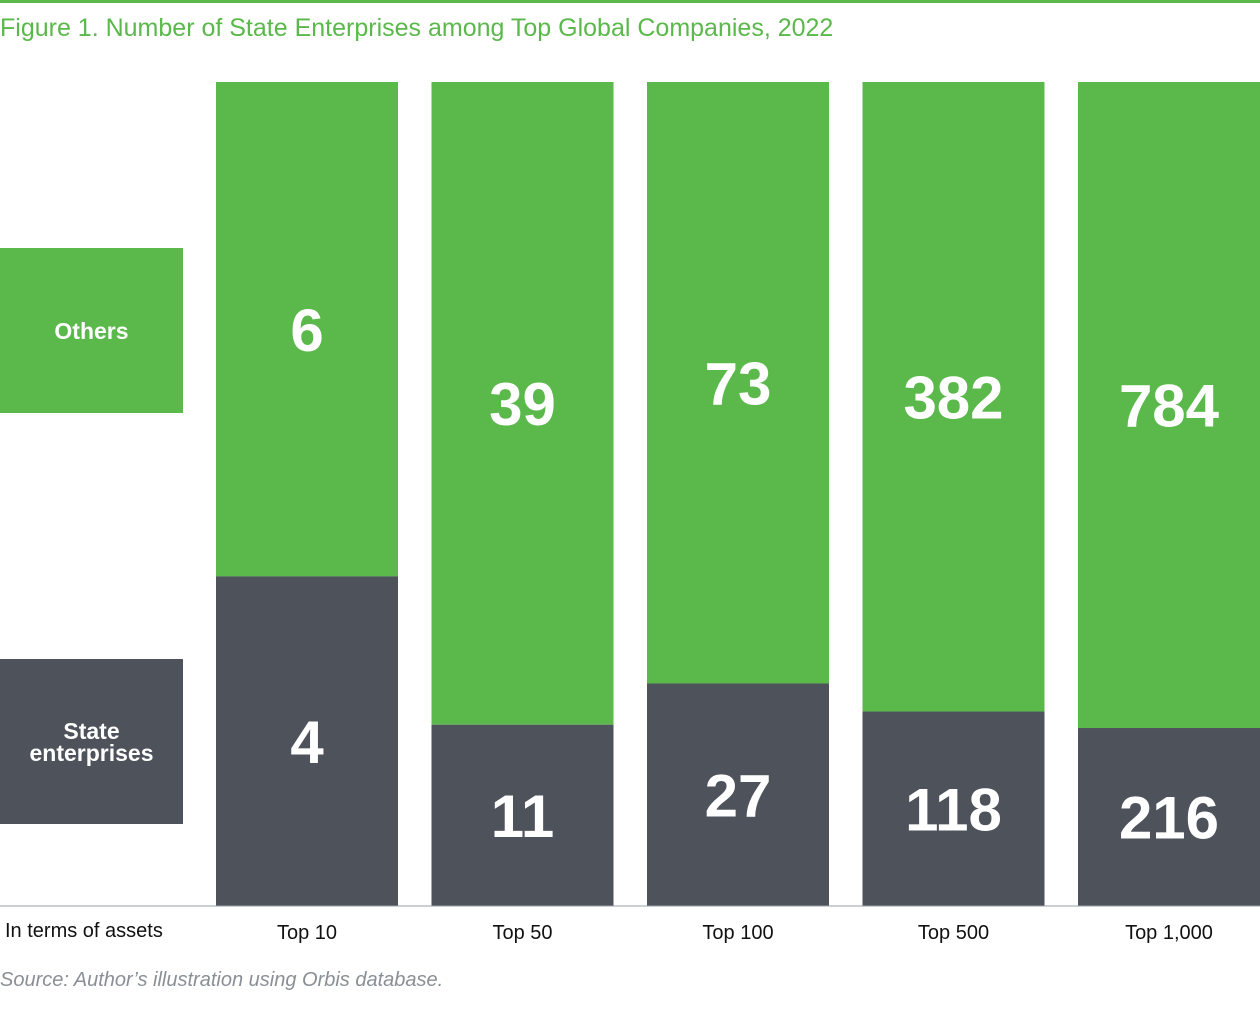 Image resolution: width=1260 pixels, height=1035 pixels. I want to click on label-others-2: 73, so click(738, 383).